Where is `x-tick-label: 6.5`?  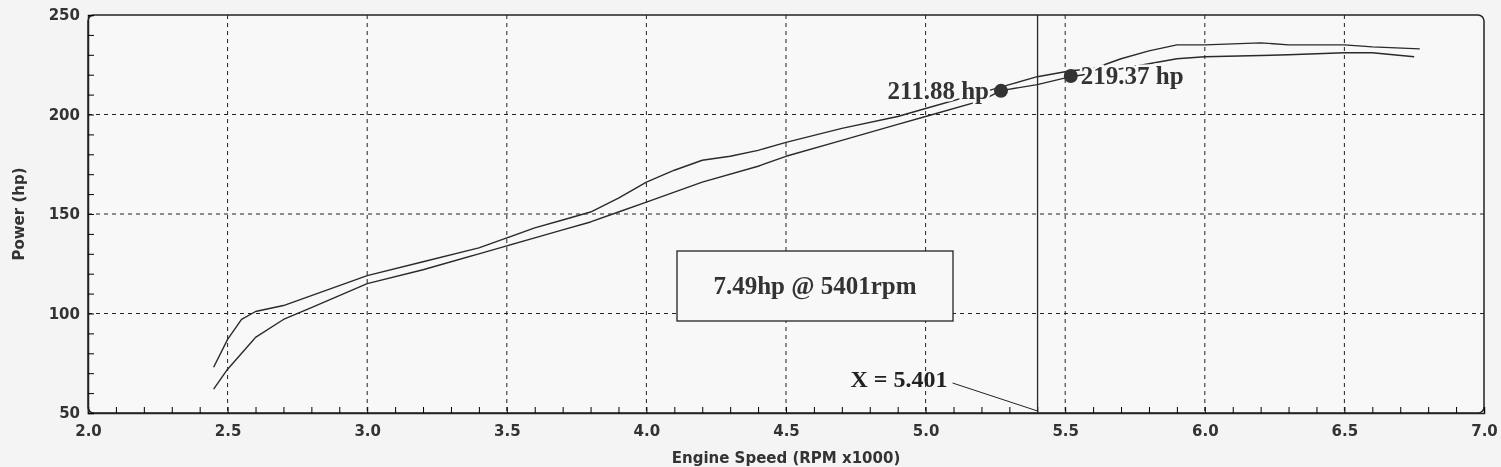 x-tick-label: 6.5 is located at coordinates (1345, 430).